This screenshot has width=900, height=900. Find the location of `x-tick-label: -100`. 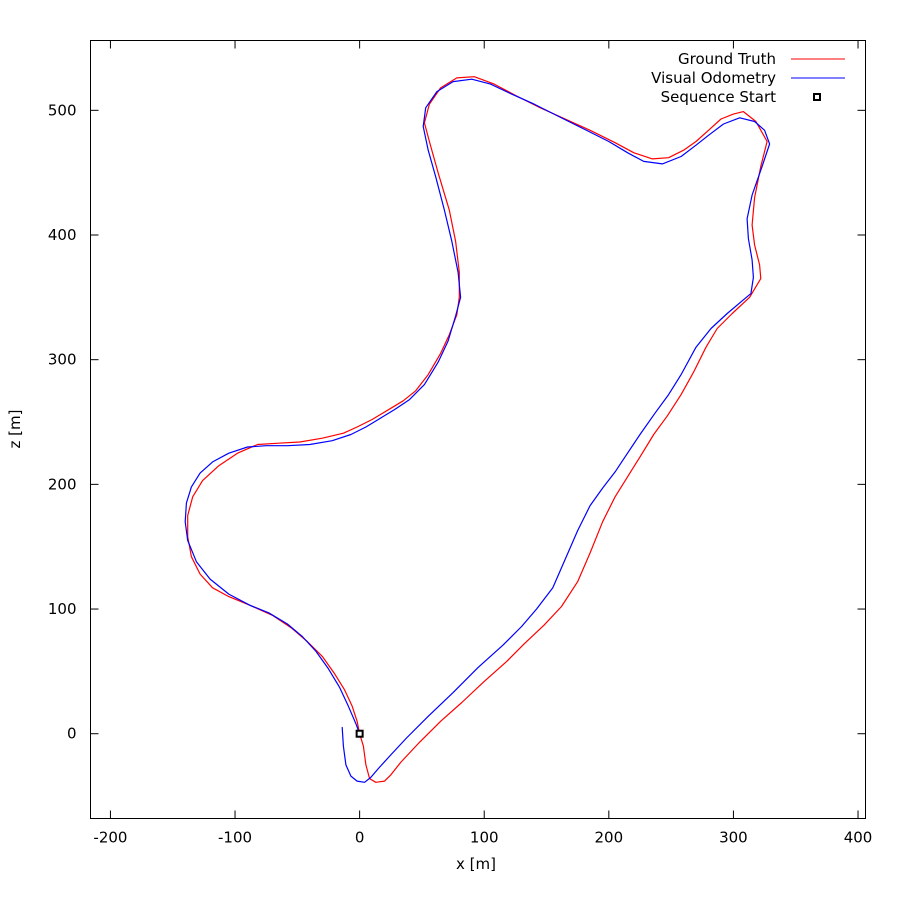

x-tick-label: -100 is located at coordinates (235, 838).